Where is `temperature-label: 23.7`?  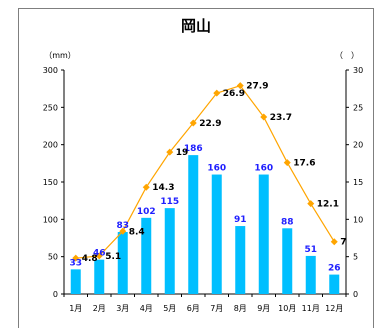 temperature-label: 23.7 is located at coordinates (281, 118).